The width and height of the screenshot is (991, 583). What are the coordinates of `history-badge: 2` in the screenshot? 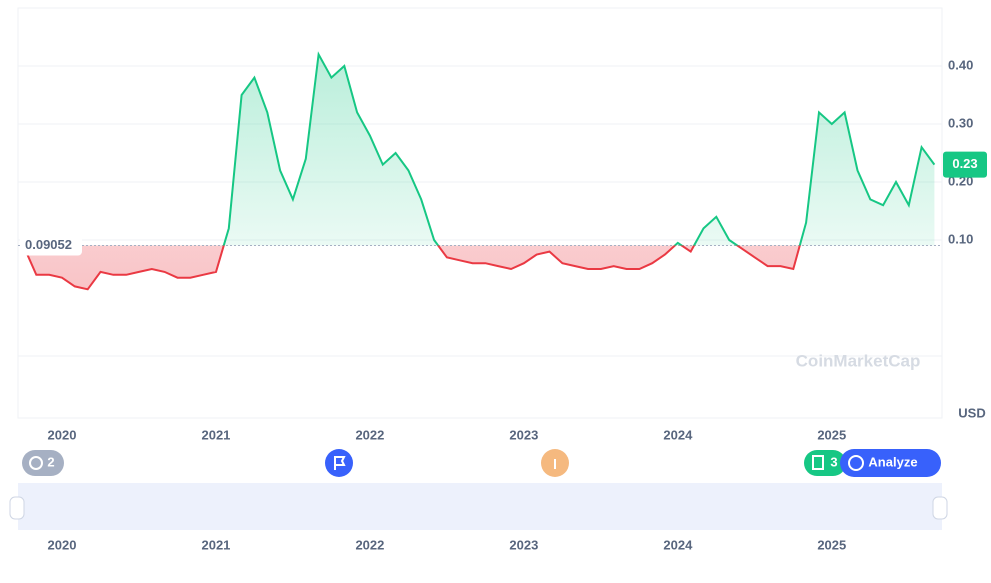 It's located at (43, 463).